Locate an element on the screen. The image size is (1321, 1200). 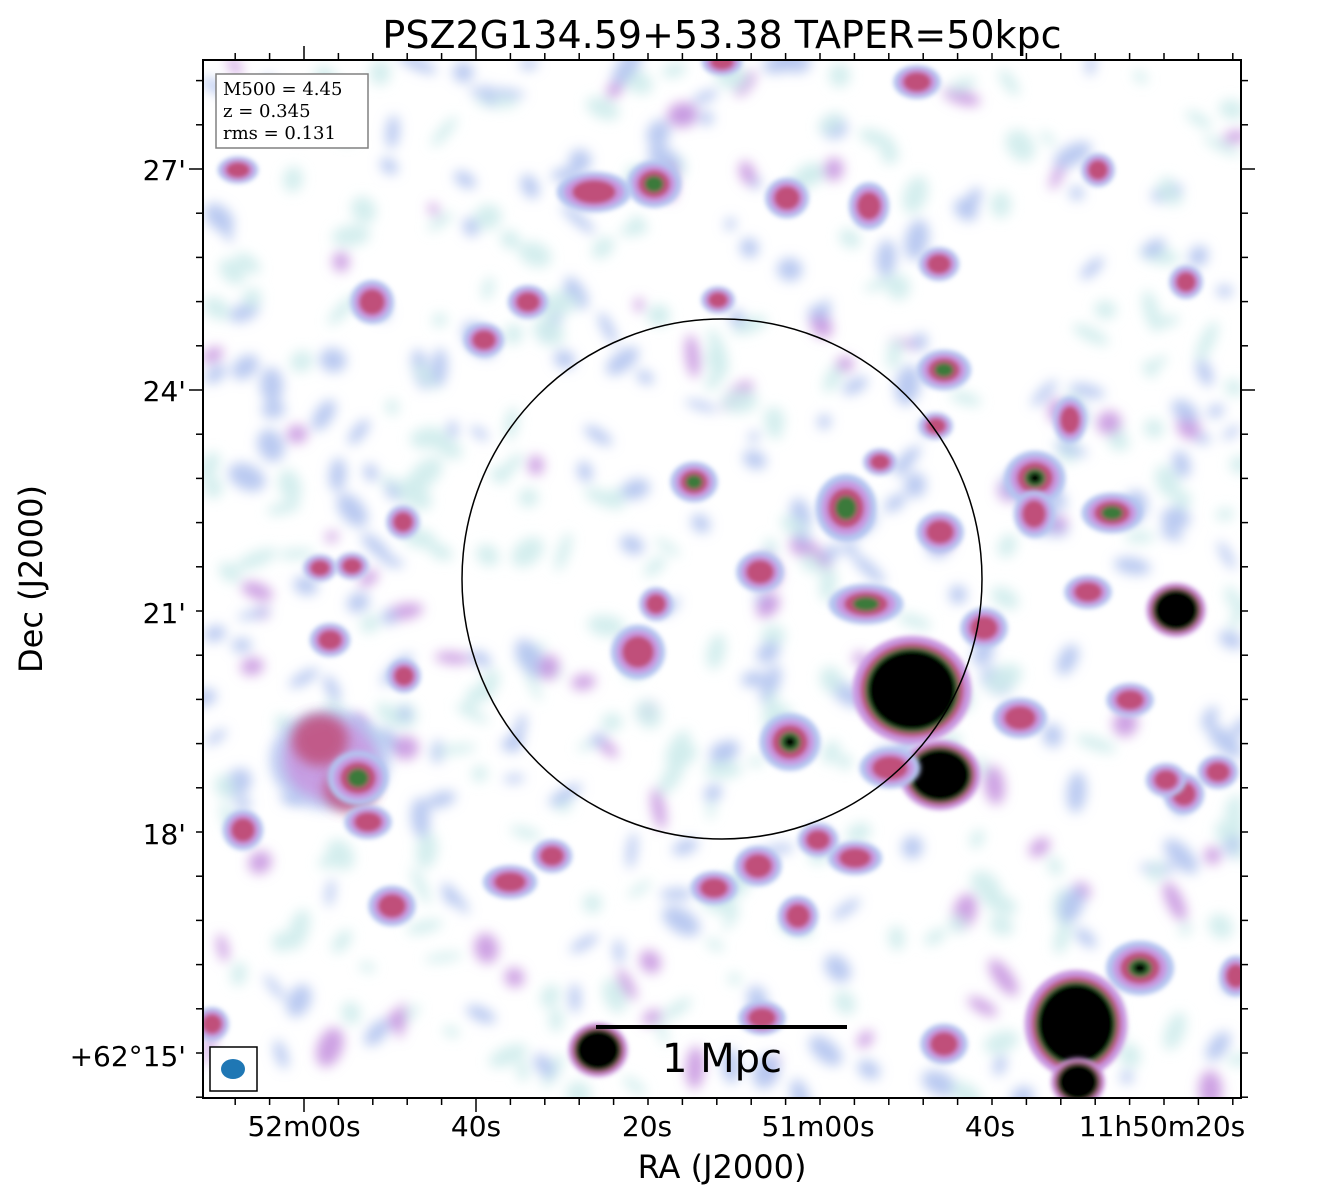
info-redshift: z = 0.345 is located at coordinates (267, 111).